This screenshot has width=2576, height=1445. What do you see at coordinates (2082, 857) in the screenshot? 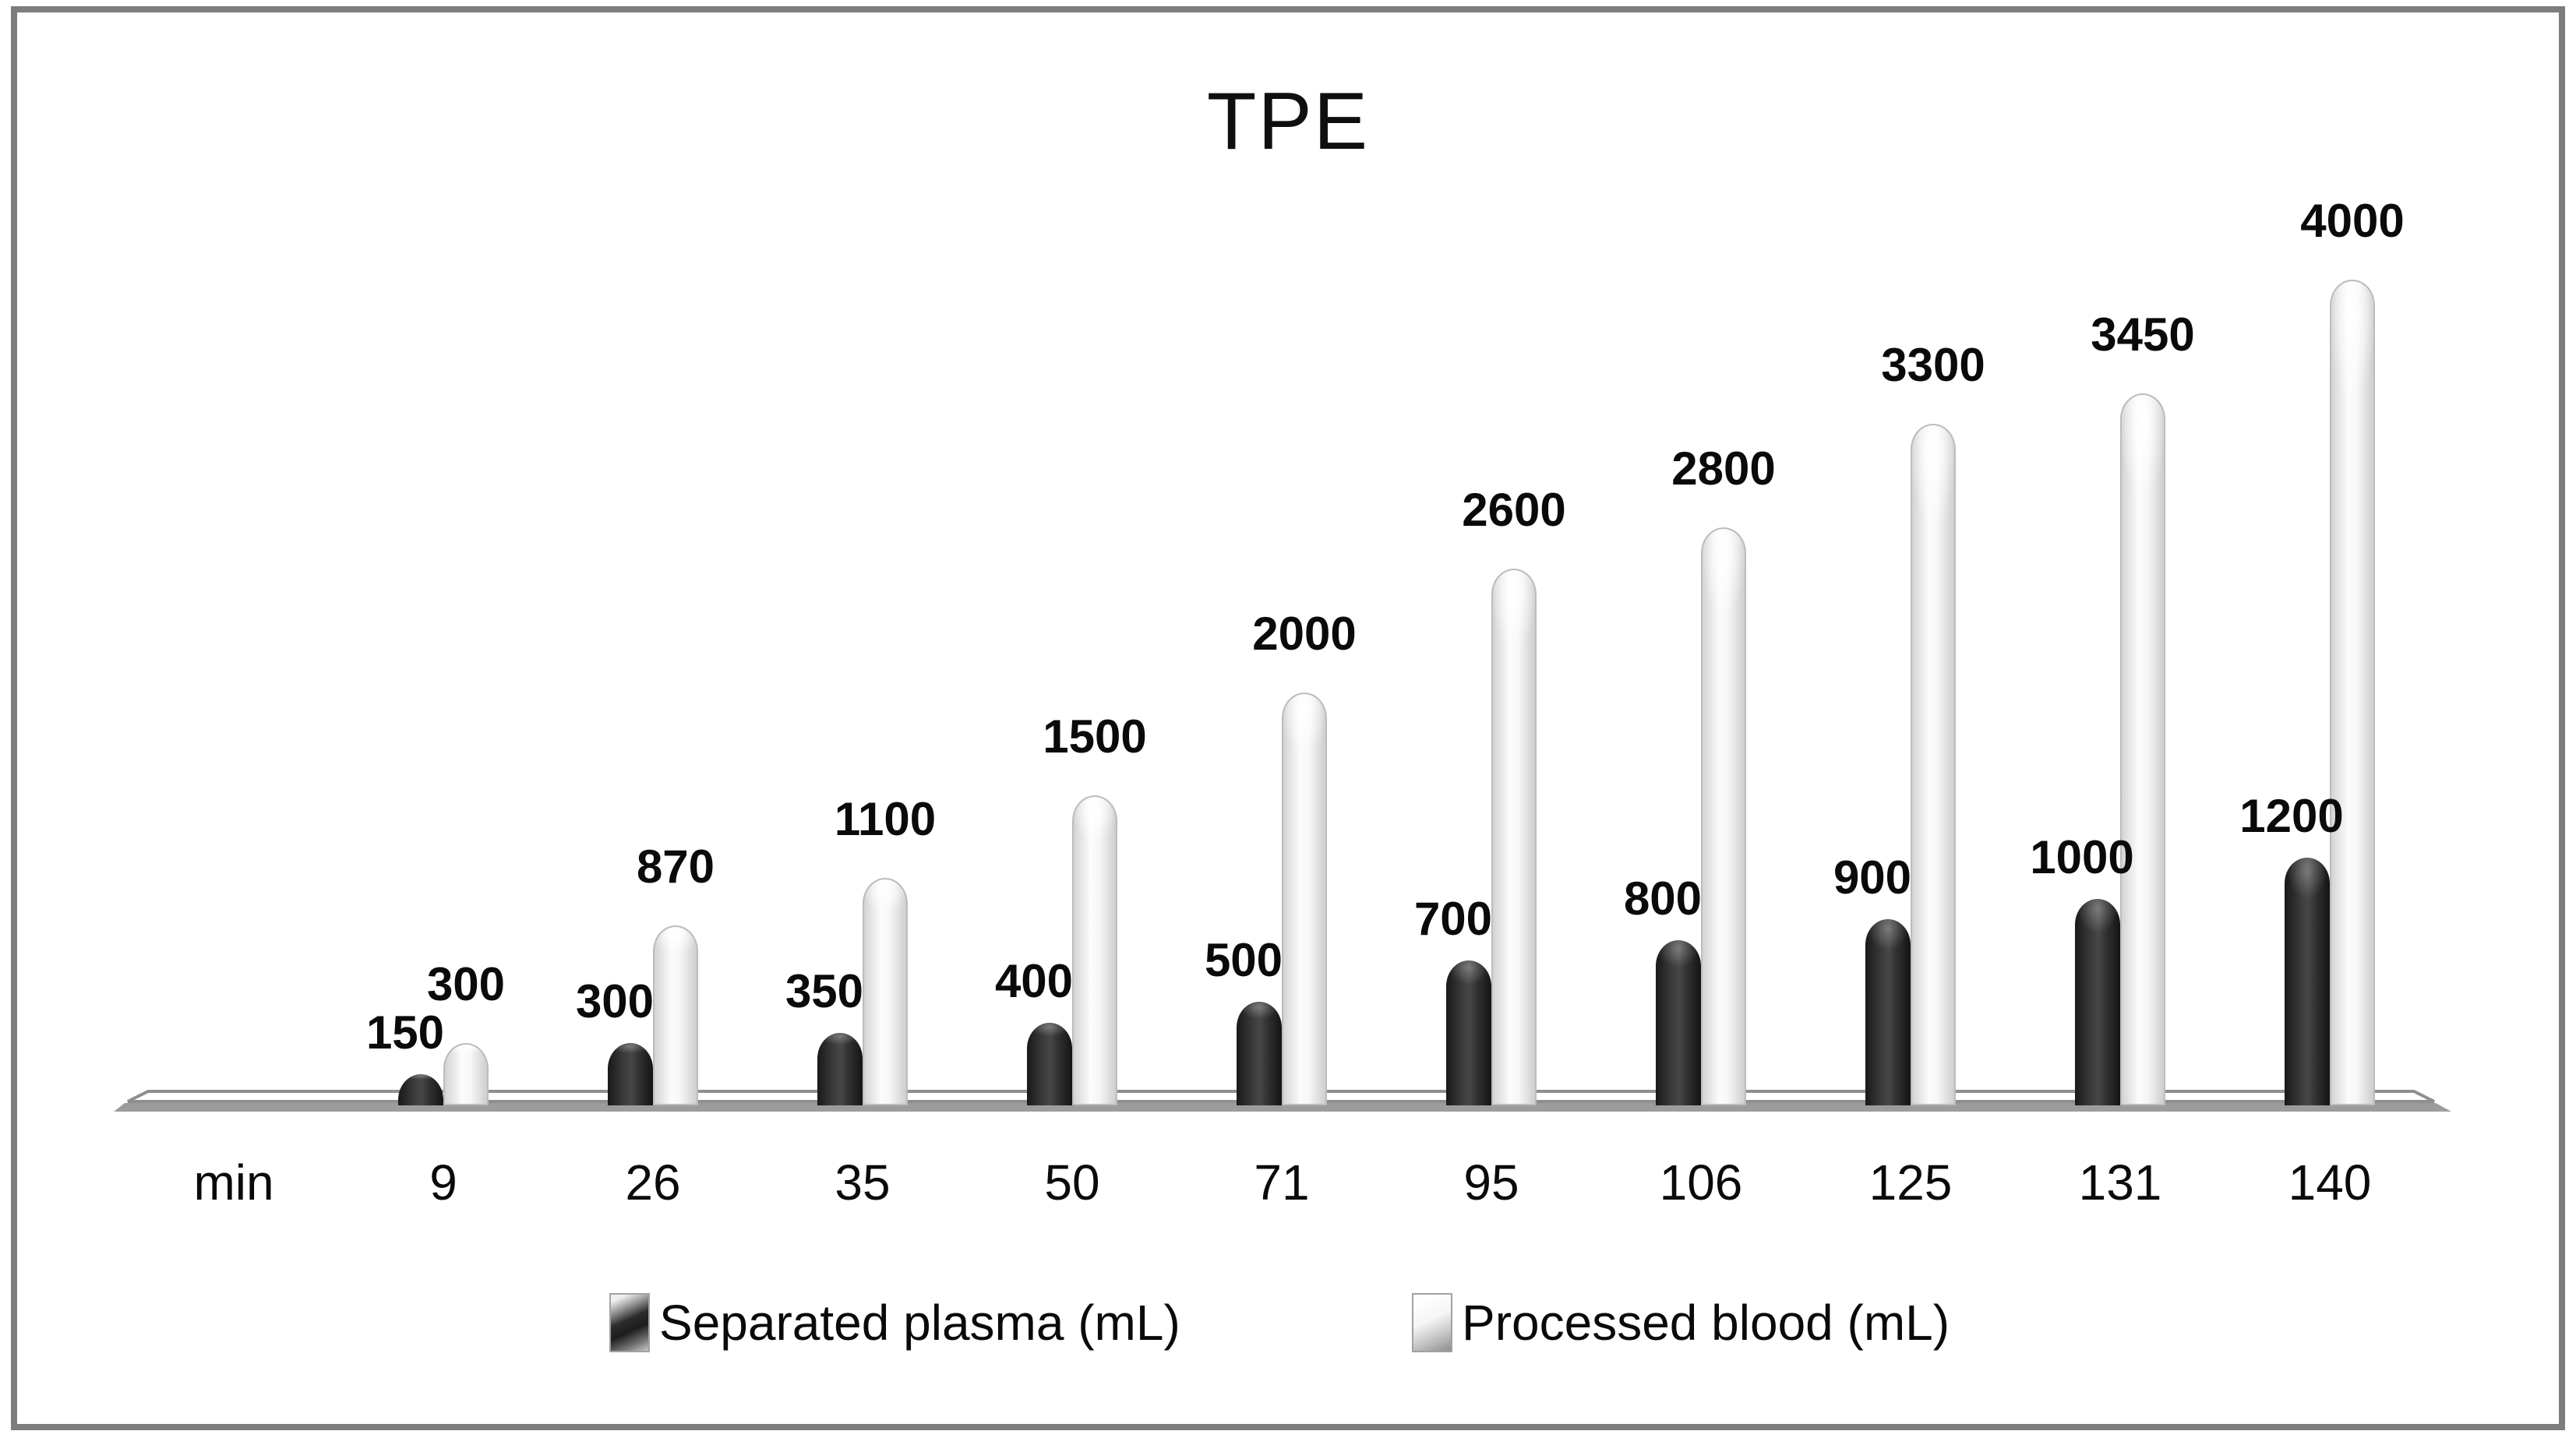
I see `data-label-separated-plasma-131: 1000` at bounding box center [2082, 857].